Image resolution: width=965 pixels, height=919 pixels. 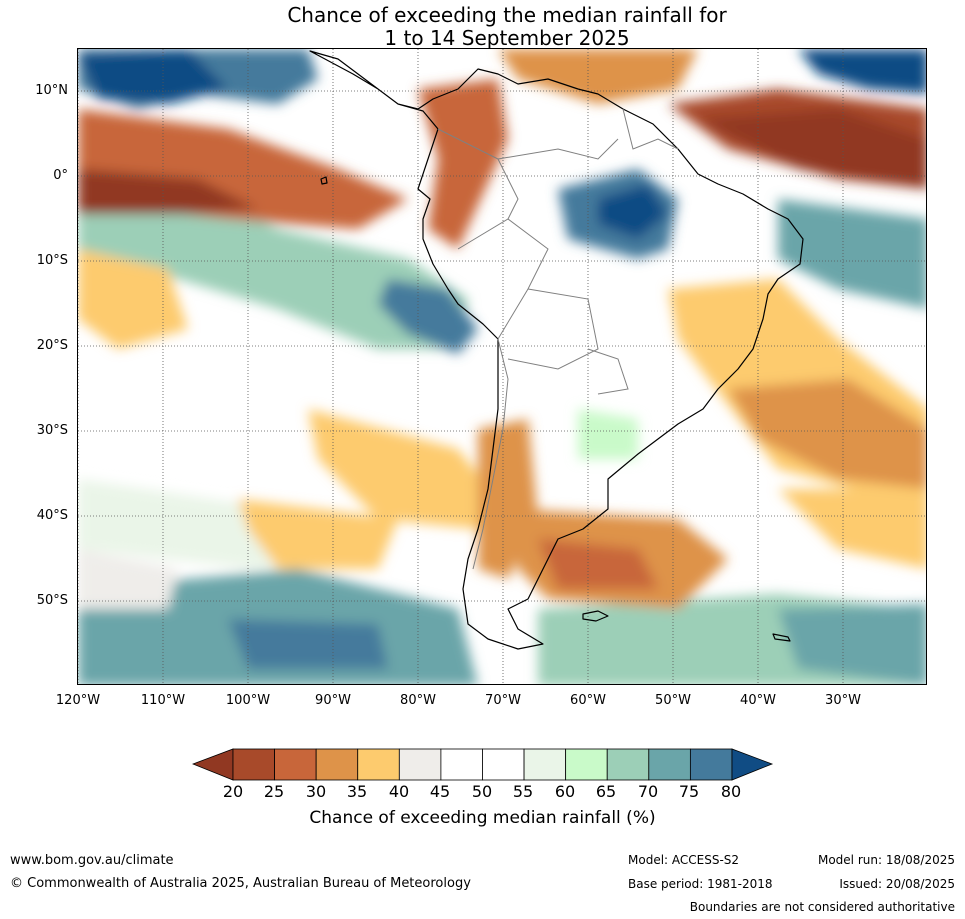 What do you see at coordinates (606, 791) in the screenshot?
I see `colorbar-tick-65: 65` at bounding box center [606, 791].